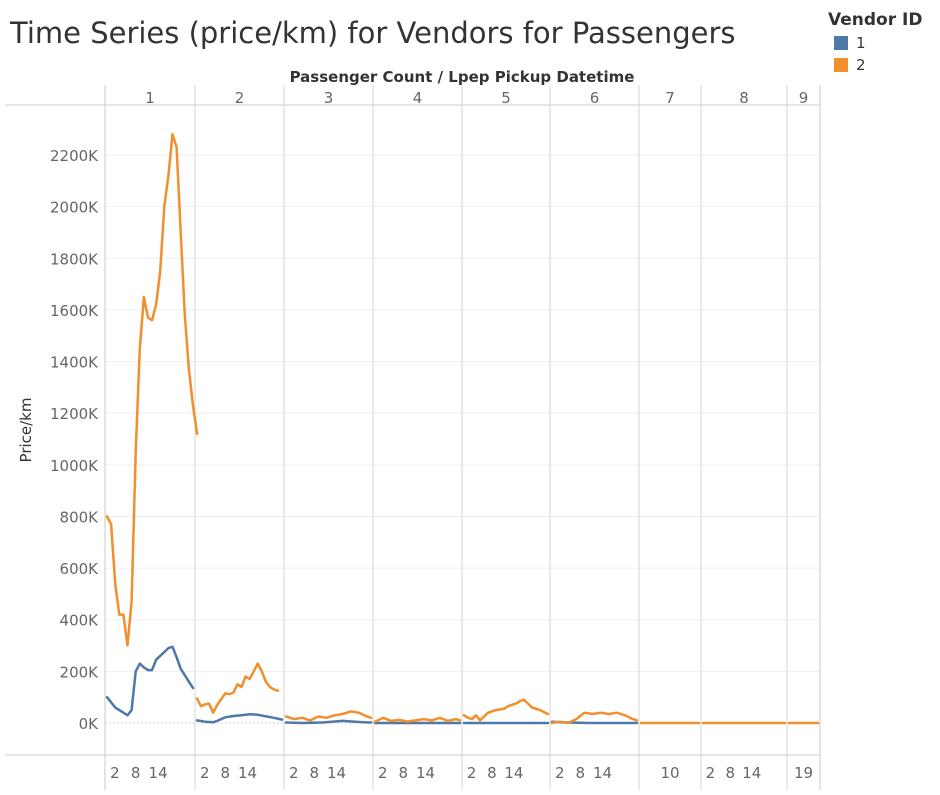  Describe the element at coordinates (329, 98) in the screenshot. I see `panel-header-label: 3` at that location.